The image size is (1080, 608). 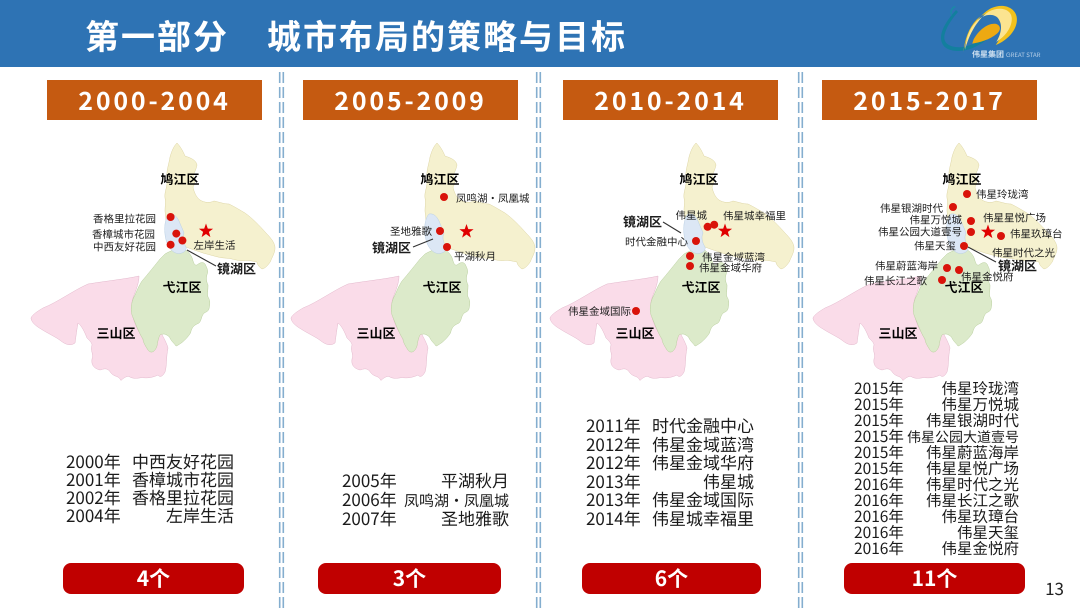 What do you see at coordinates (599, 311) in the screenshot?
I see `svg-text: 伟星金域国际` at bounding box center [599, 311].